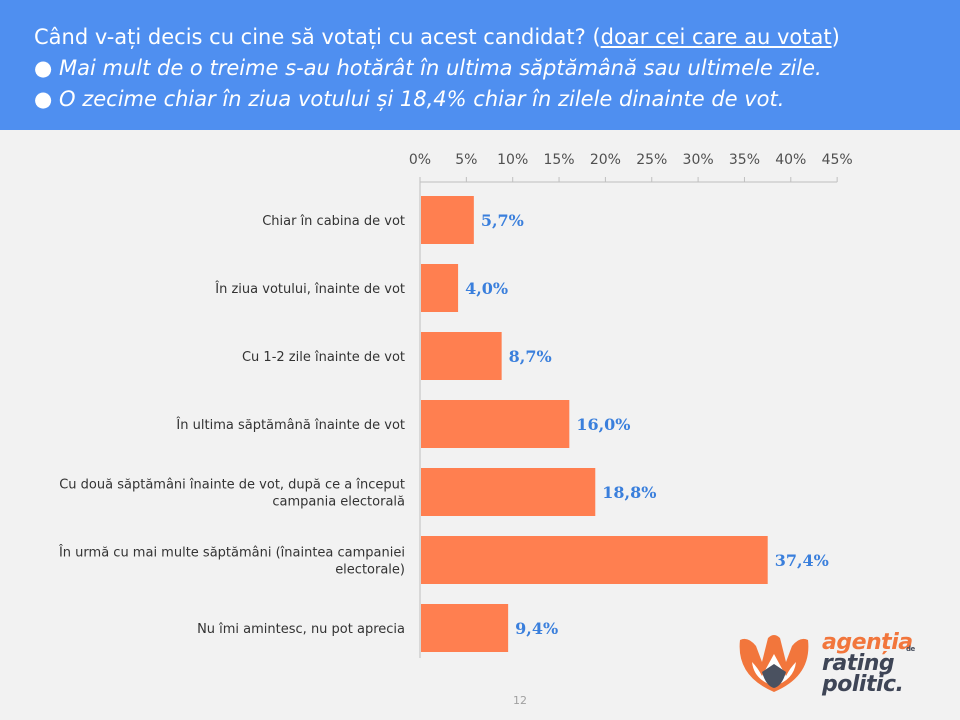 The image size is (960, 720). I want to click on x-tick-label: 25%, so click(651, 160).